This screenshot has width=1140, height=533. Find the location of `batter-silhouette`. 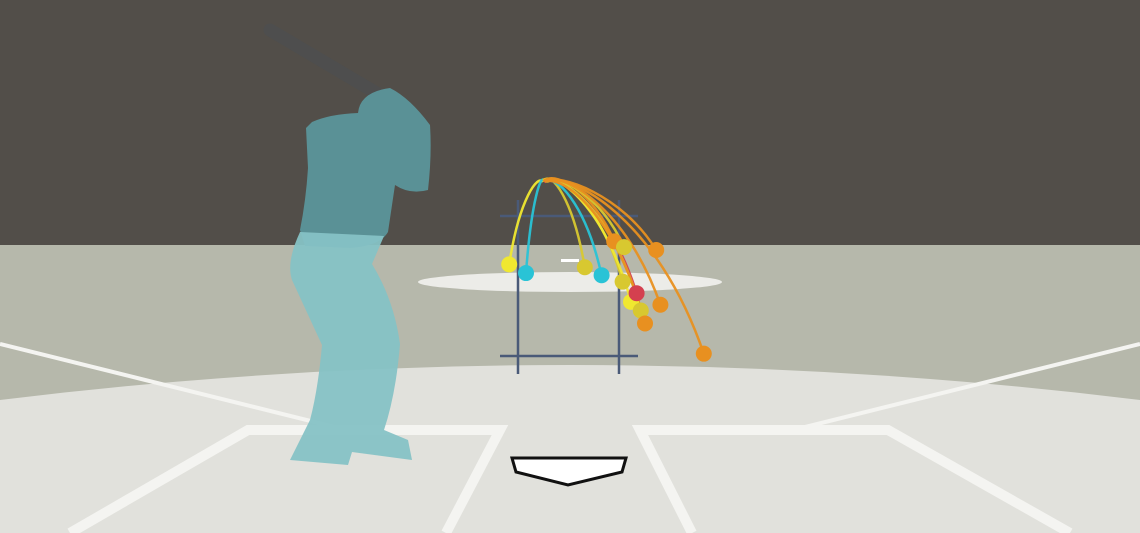

batter-silhouette is located at coordinates (347, 244).